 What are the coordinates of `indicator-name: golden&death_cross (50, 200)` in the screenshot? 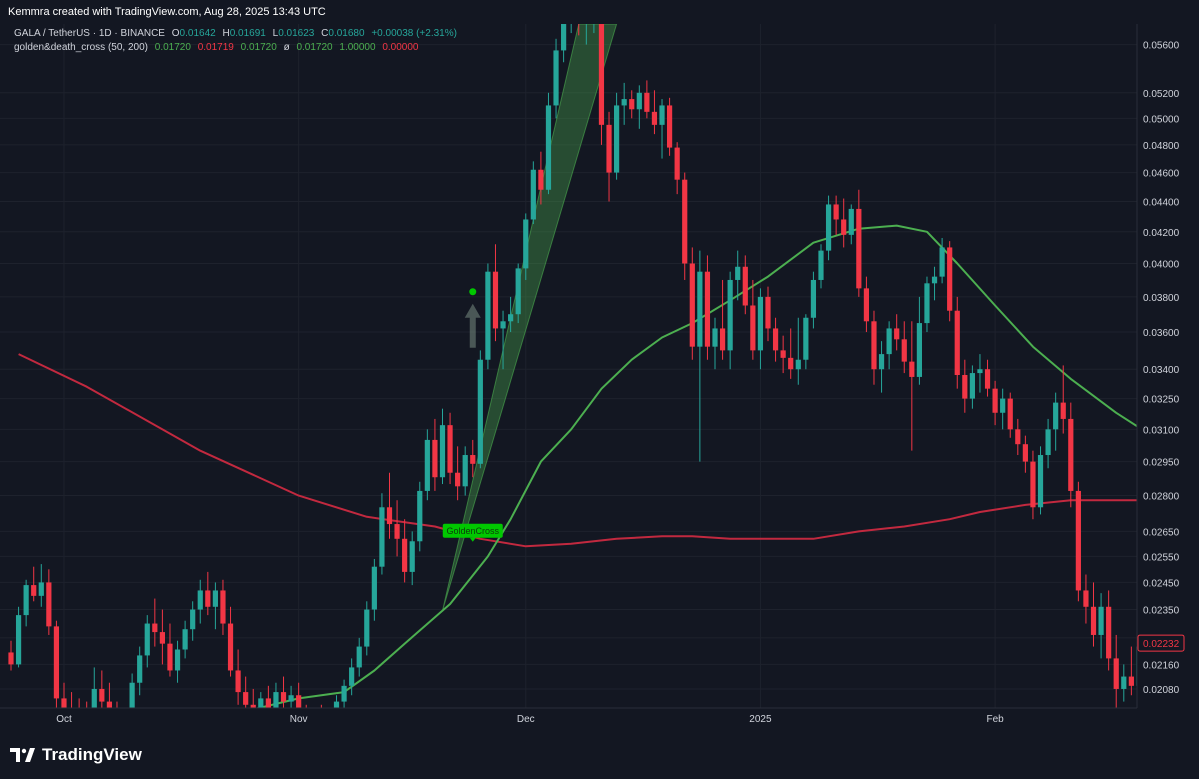 It's located at (81, 47).